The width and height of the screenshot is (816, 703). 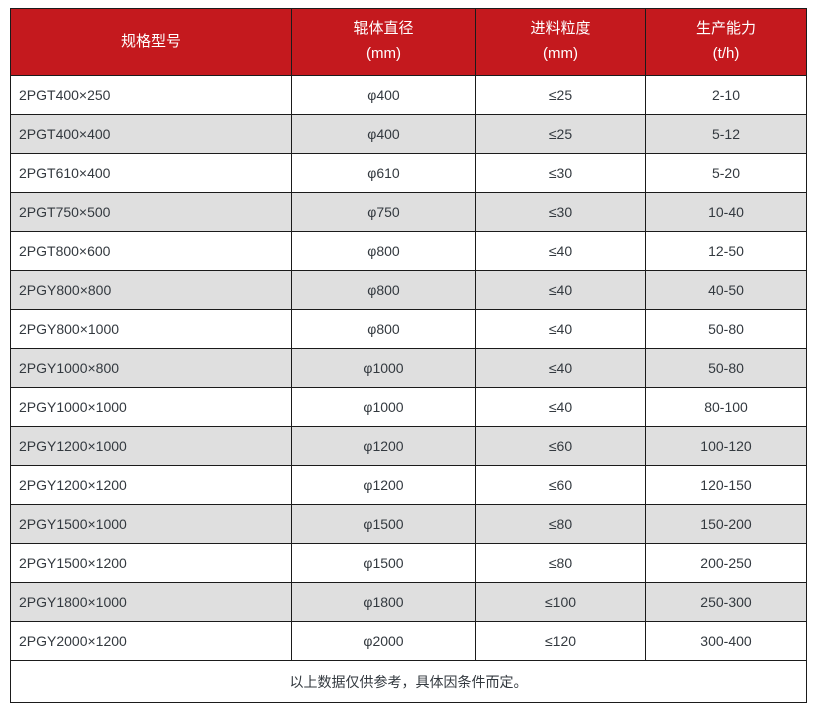 What do you see at coordinates (151, 329) in the screenshot?
I see `cell-model: 2PGY800×1000` at bounding box center [151, 329].